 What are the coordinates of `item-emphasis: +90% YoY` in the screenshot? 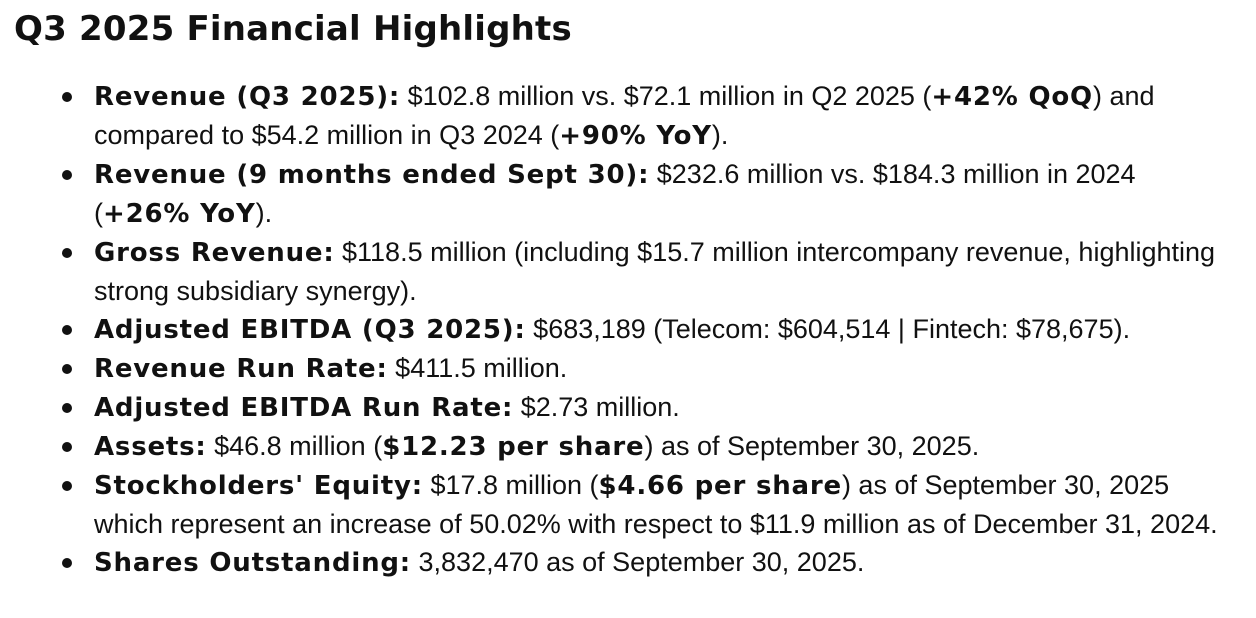 It's located at (635, 136).